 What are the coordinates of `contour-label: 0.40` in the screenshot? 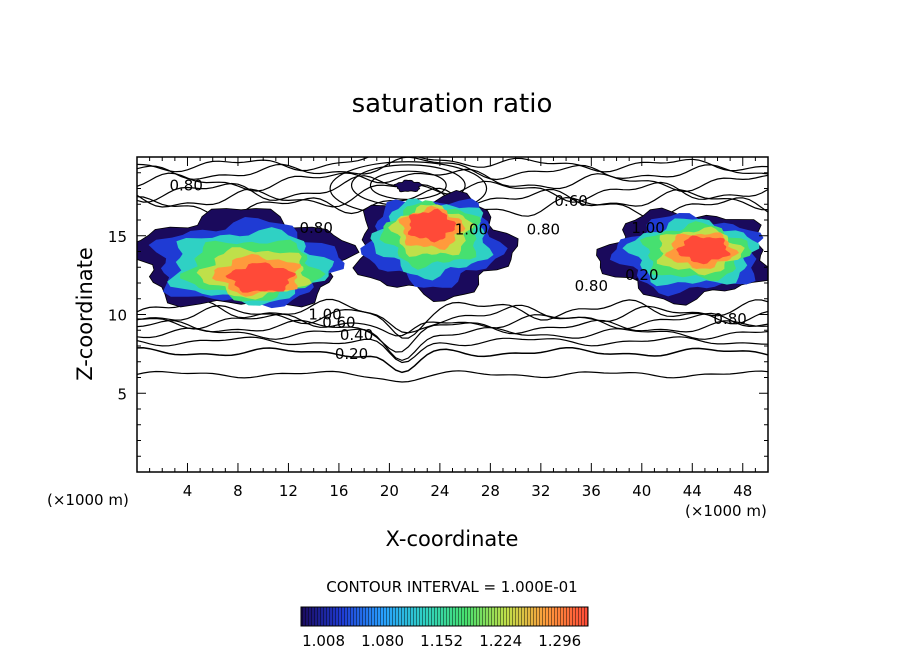 It's located at (356, 335).